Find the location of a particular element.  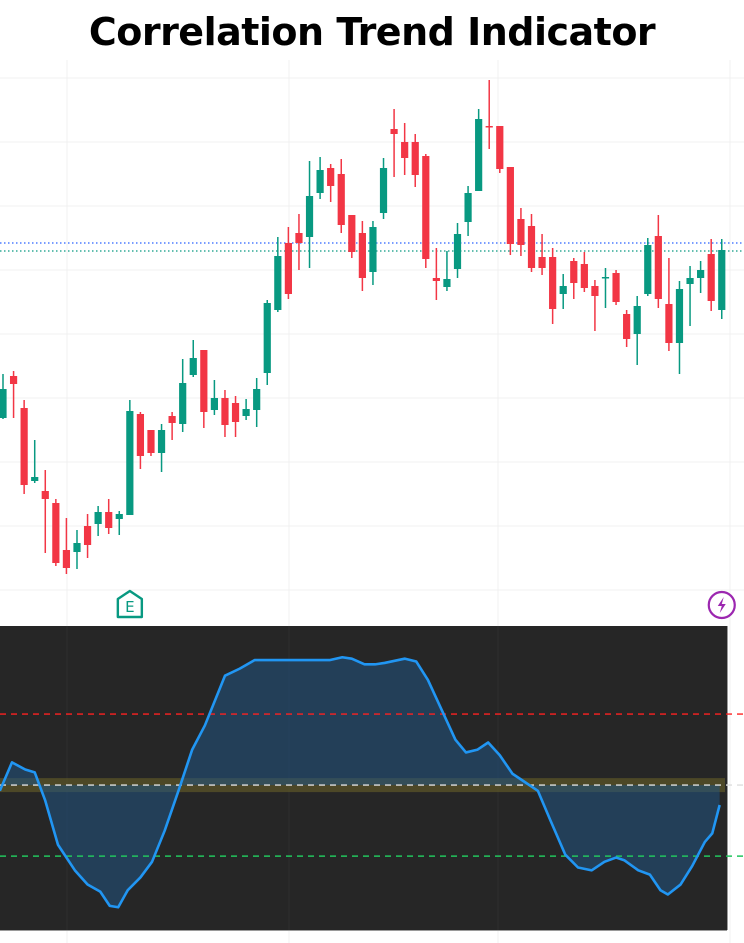

earnings-marker-shape is located at coordinates (130, 604).